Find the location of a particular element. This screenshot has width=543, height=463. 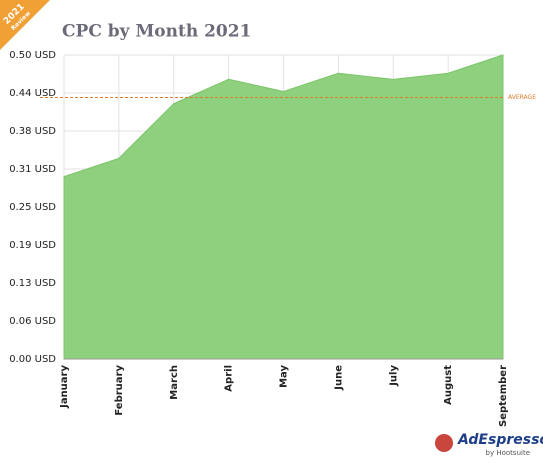

badge is located at coordinates (25, 25).